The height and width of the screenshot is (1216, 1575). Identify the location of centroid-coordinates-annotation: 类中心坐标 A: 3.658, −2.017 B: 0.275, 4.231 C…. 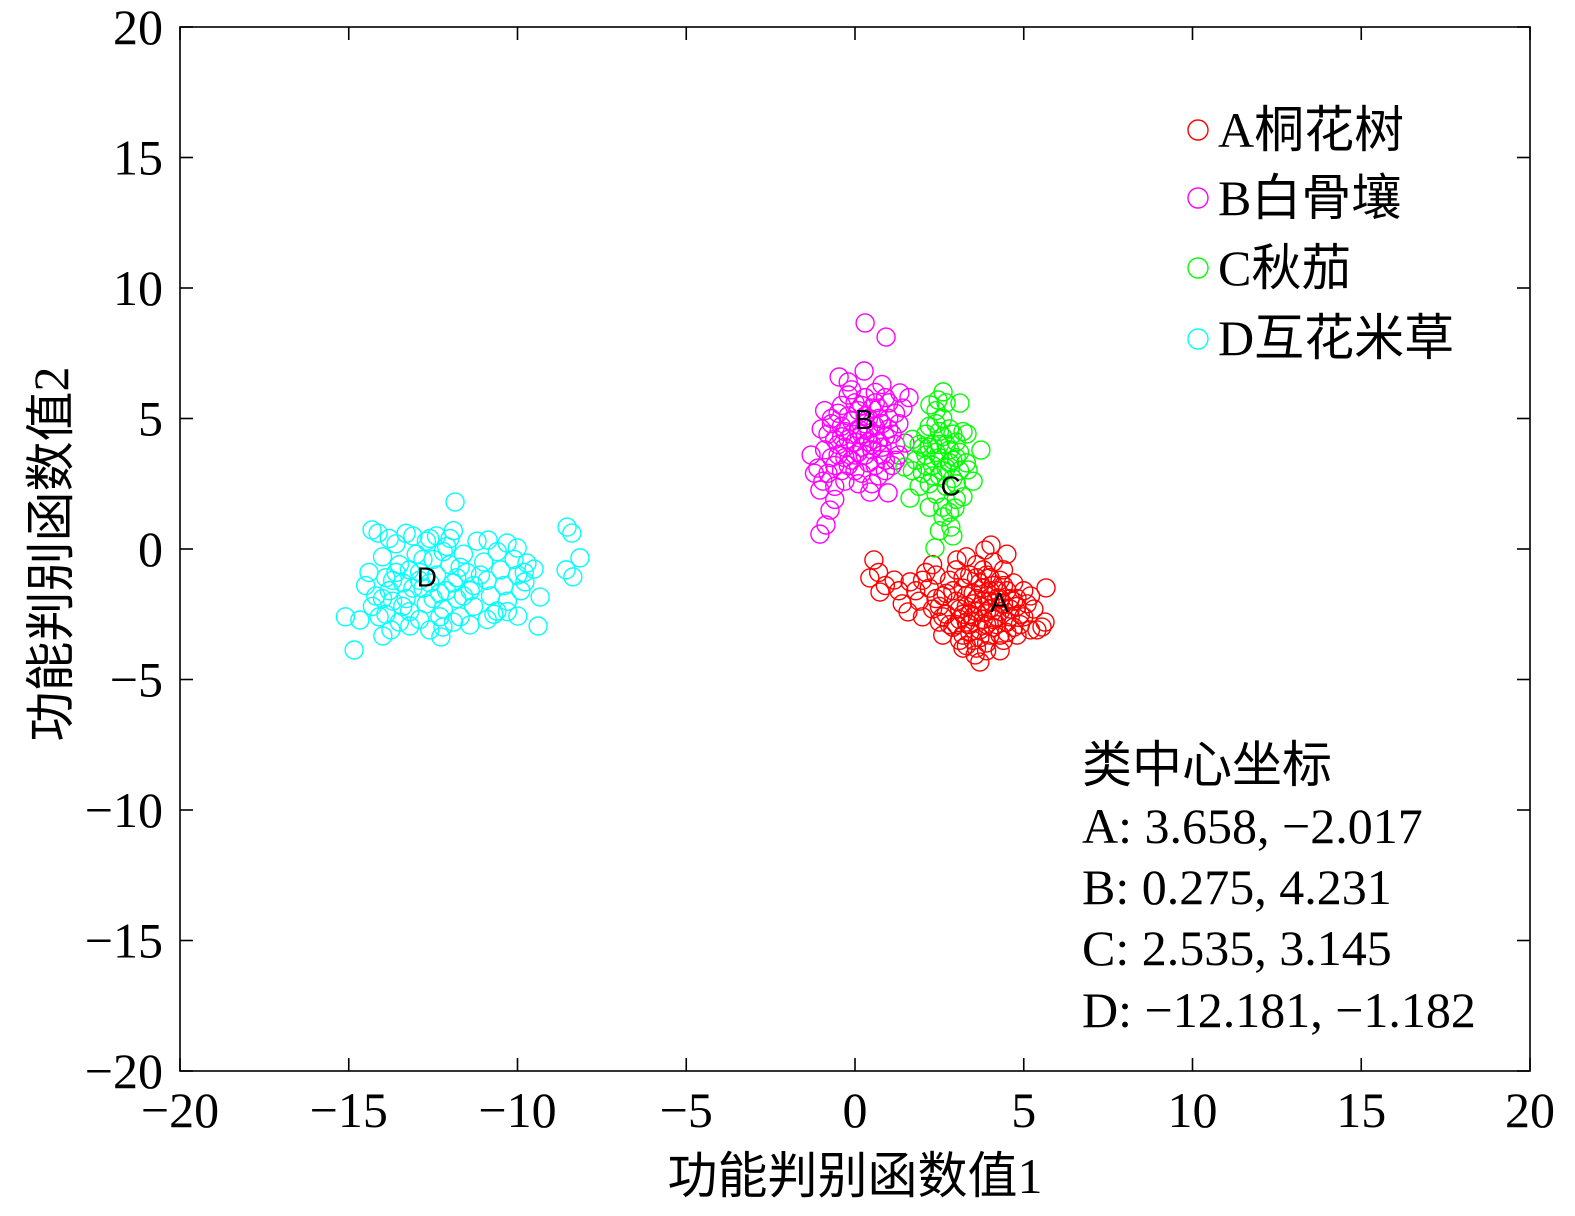
(1279, 887).